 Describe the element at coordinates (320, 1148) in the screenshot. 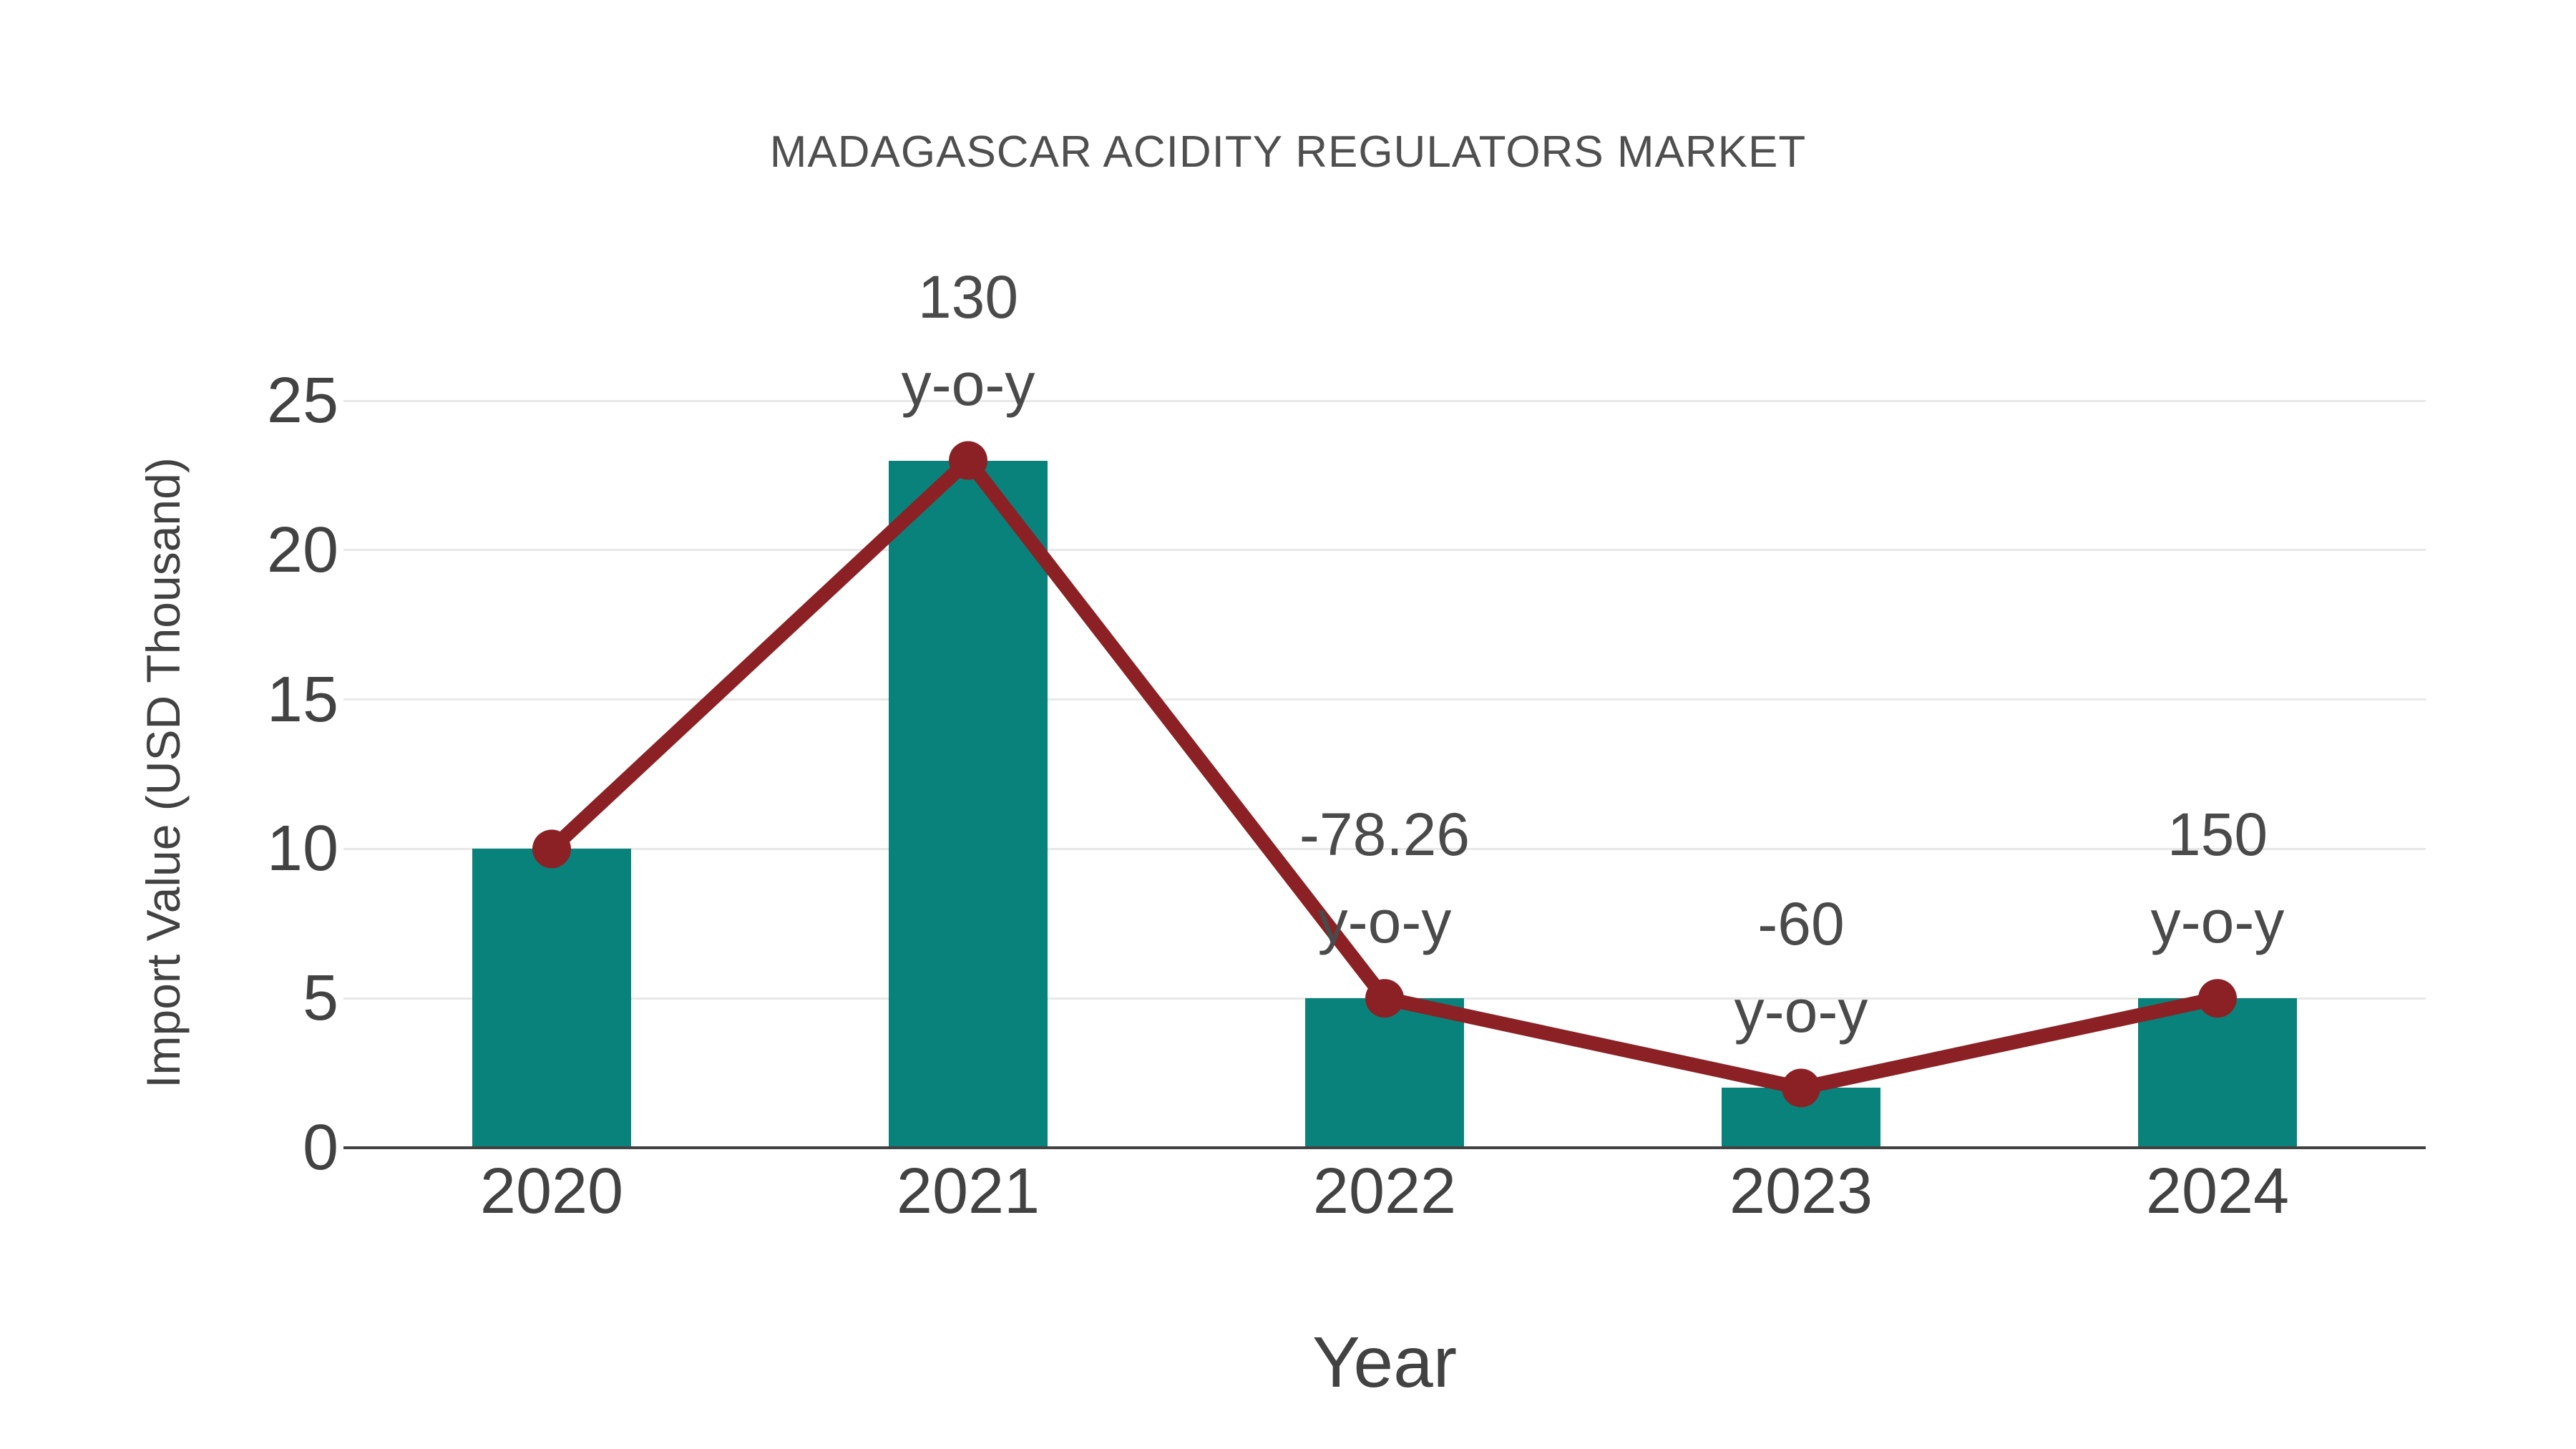

I see `y-tick-0: 0` at that location.